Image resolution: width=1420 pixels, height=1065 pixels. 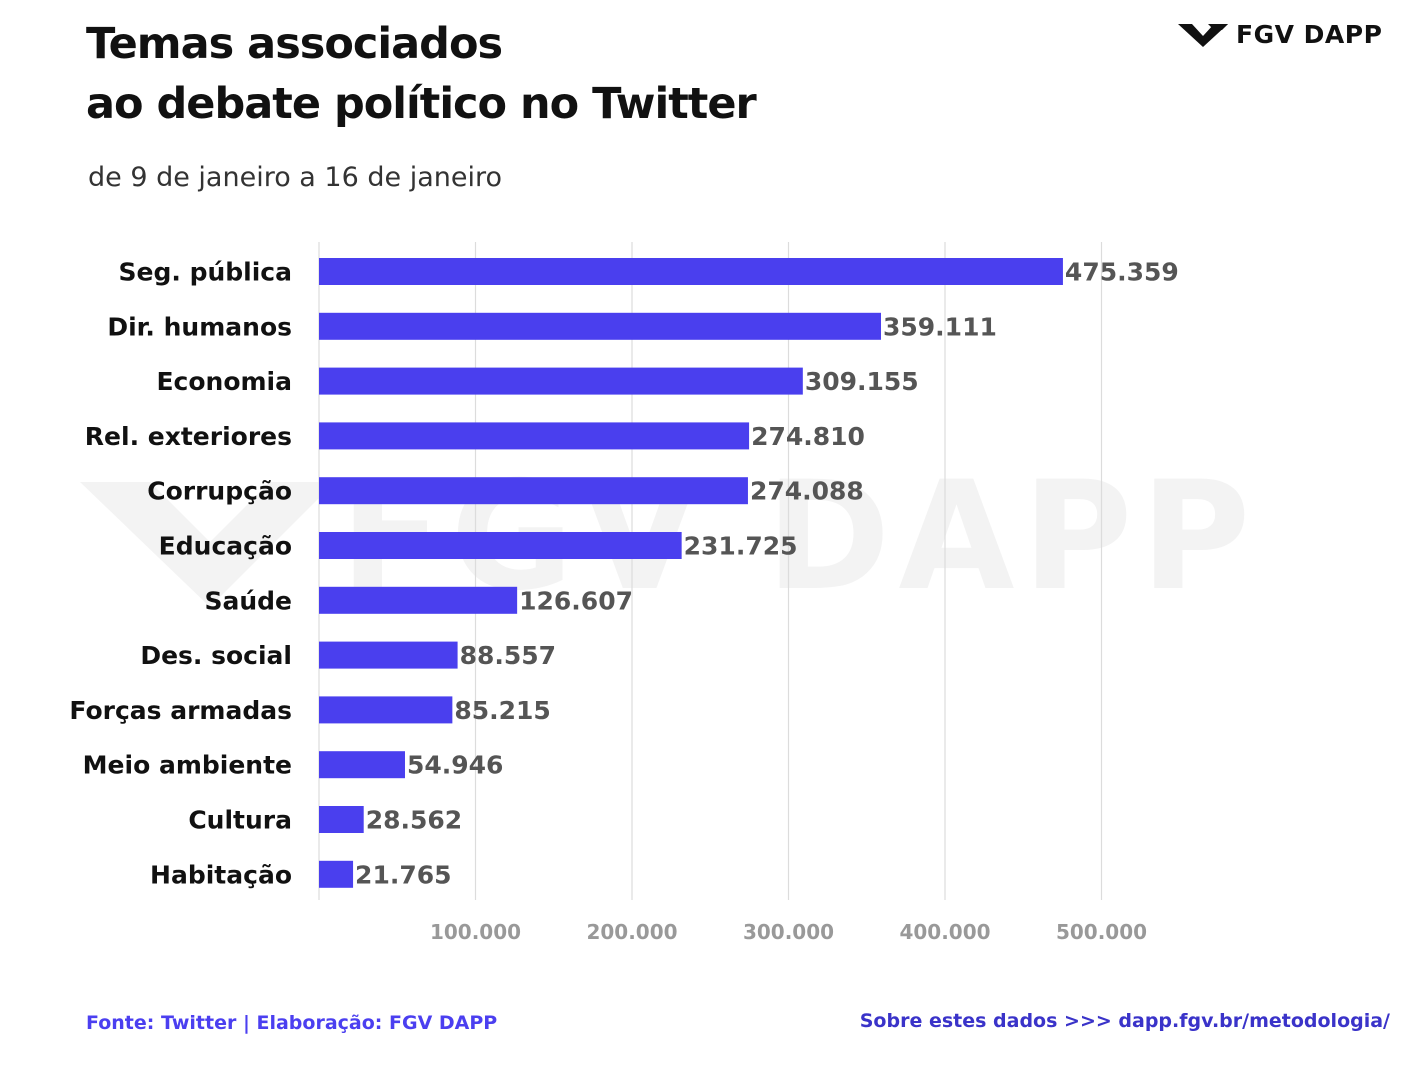 I want to click on value-label: 274.810, so click(x=808, y=436).